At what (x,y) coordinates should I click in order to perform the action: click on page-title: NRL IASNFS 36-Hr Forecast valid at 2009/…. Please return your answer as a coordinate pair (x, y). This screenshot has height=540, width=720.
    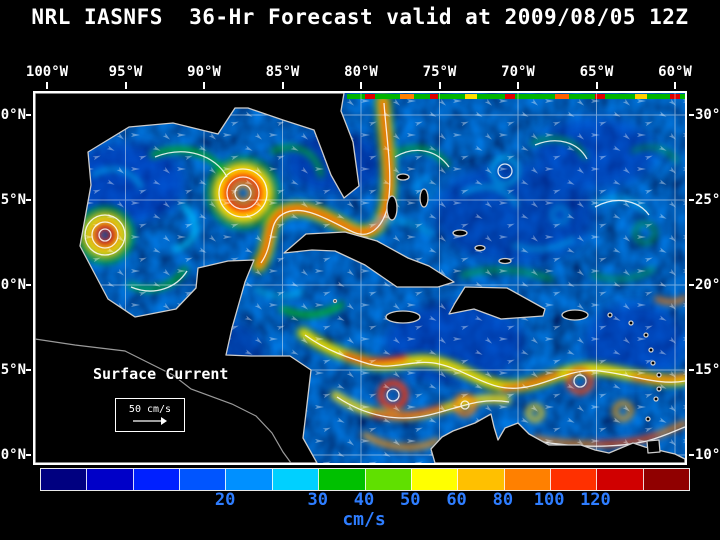
    Looking at the image, I should click on (360, 17).